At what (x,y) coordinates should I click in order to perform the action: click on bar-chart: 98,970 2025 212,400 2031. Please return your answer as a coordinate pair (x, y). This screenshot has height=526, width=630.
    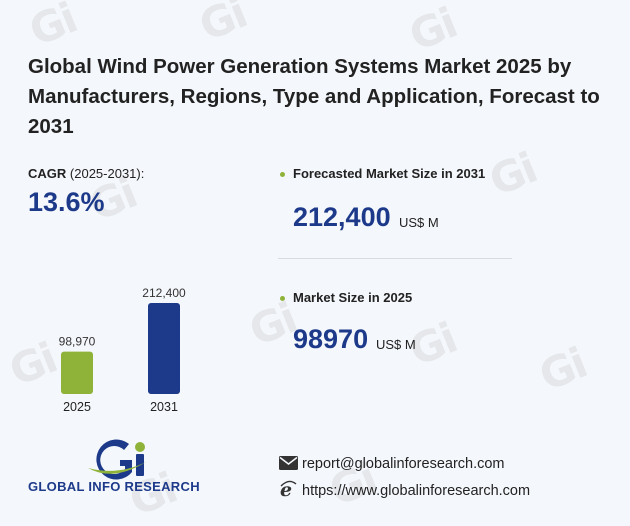
    Looking at the image, I should click on (122, 350).